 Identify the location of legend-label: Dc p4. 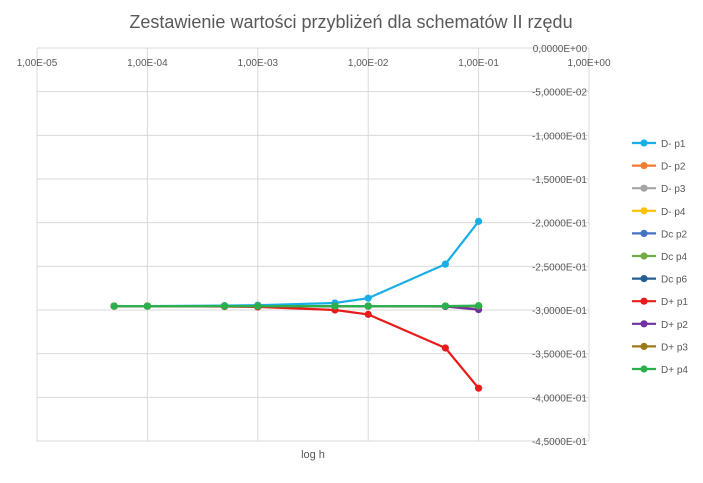
(674, 257).